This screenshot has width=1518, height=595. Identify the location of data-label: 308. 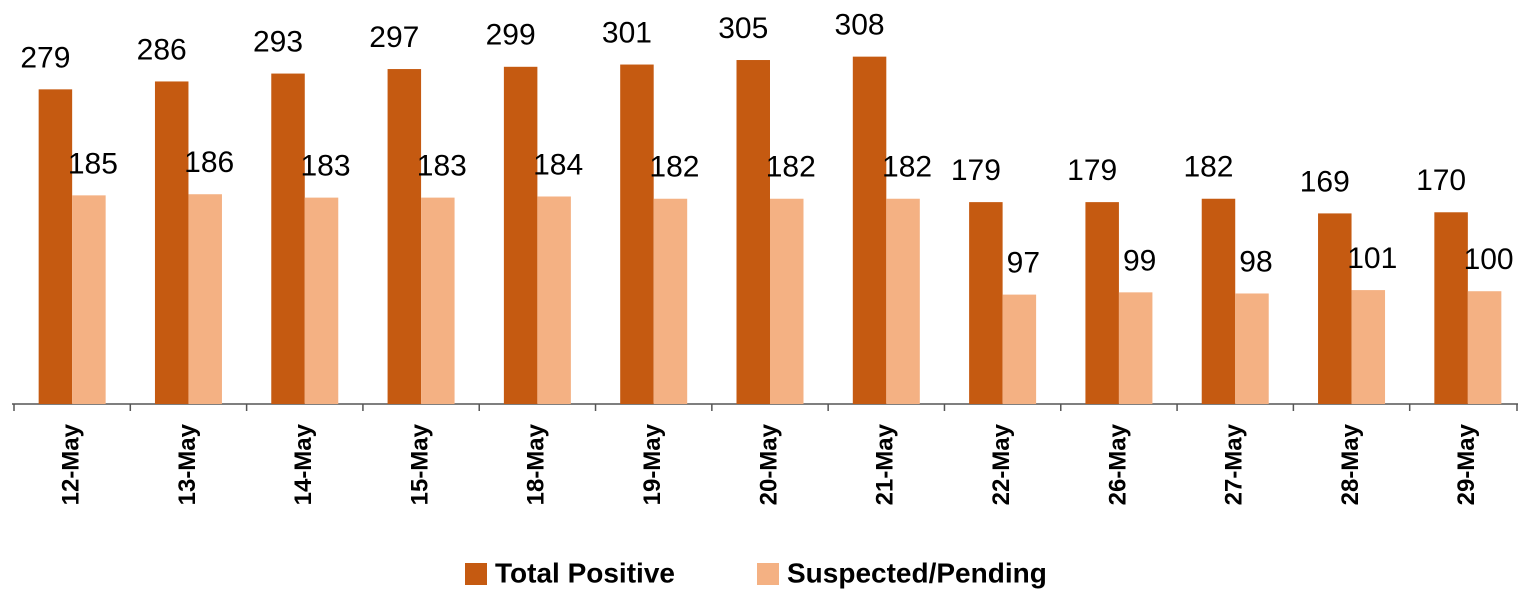
(860, 25).